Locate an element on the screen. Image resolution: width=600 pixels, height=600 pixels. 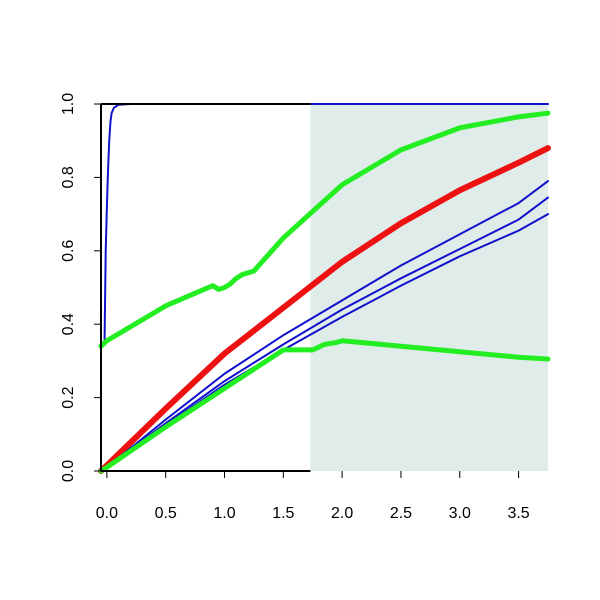
x-tick-label: 0.0 is located at coordinates (107, 513).